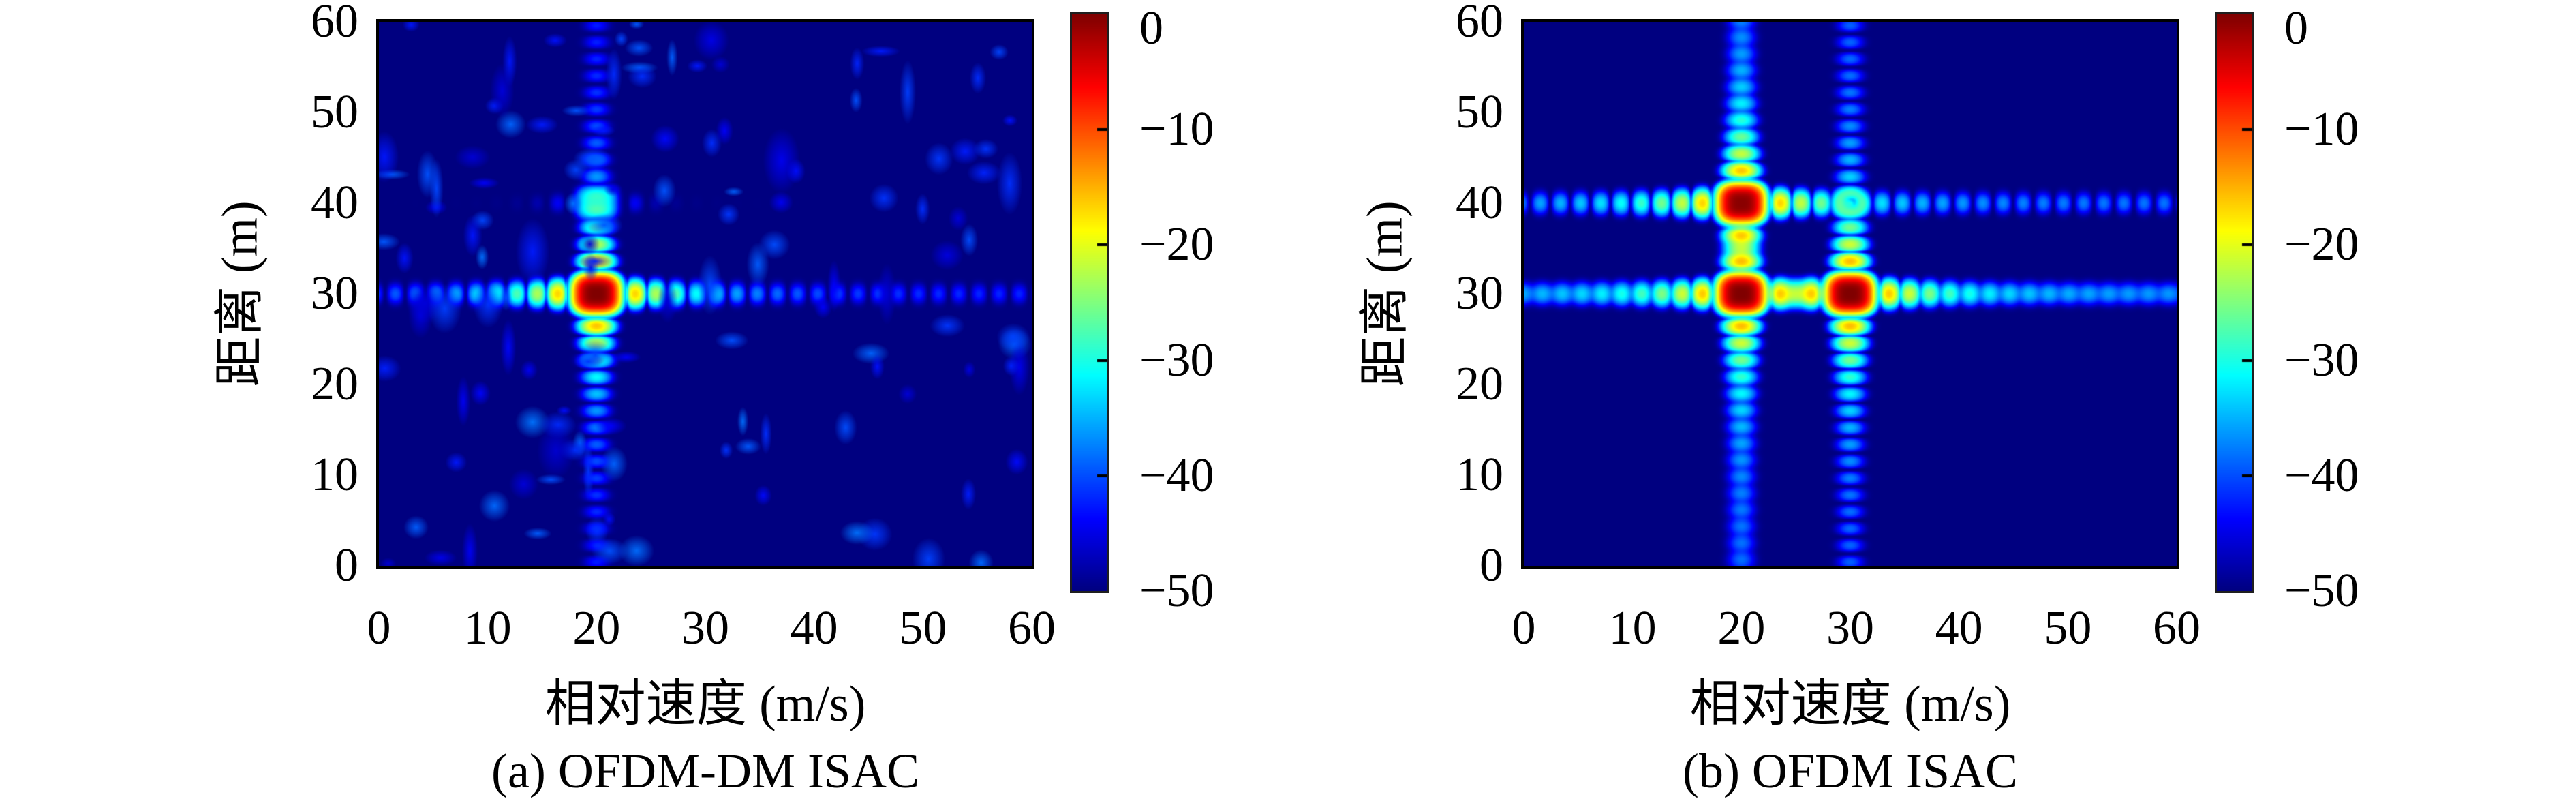 The height and width of the screenshot is (801, 2576). I want to click on colorbar-canvas-b, so click(2234, 303).